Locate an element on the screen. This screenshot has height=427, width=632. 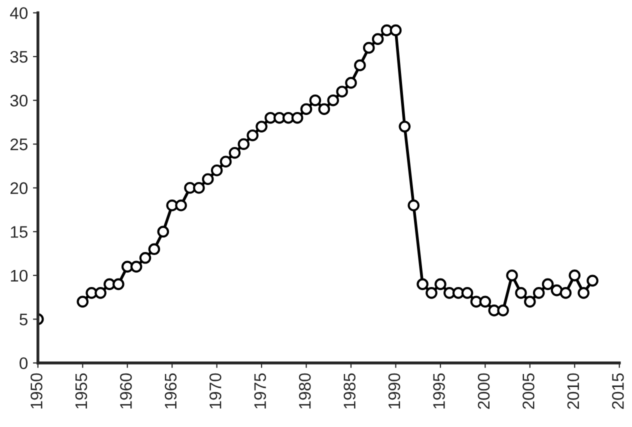
y-tick-label: 5 is located at coordinates (24, 320).